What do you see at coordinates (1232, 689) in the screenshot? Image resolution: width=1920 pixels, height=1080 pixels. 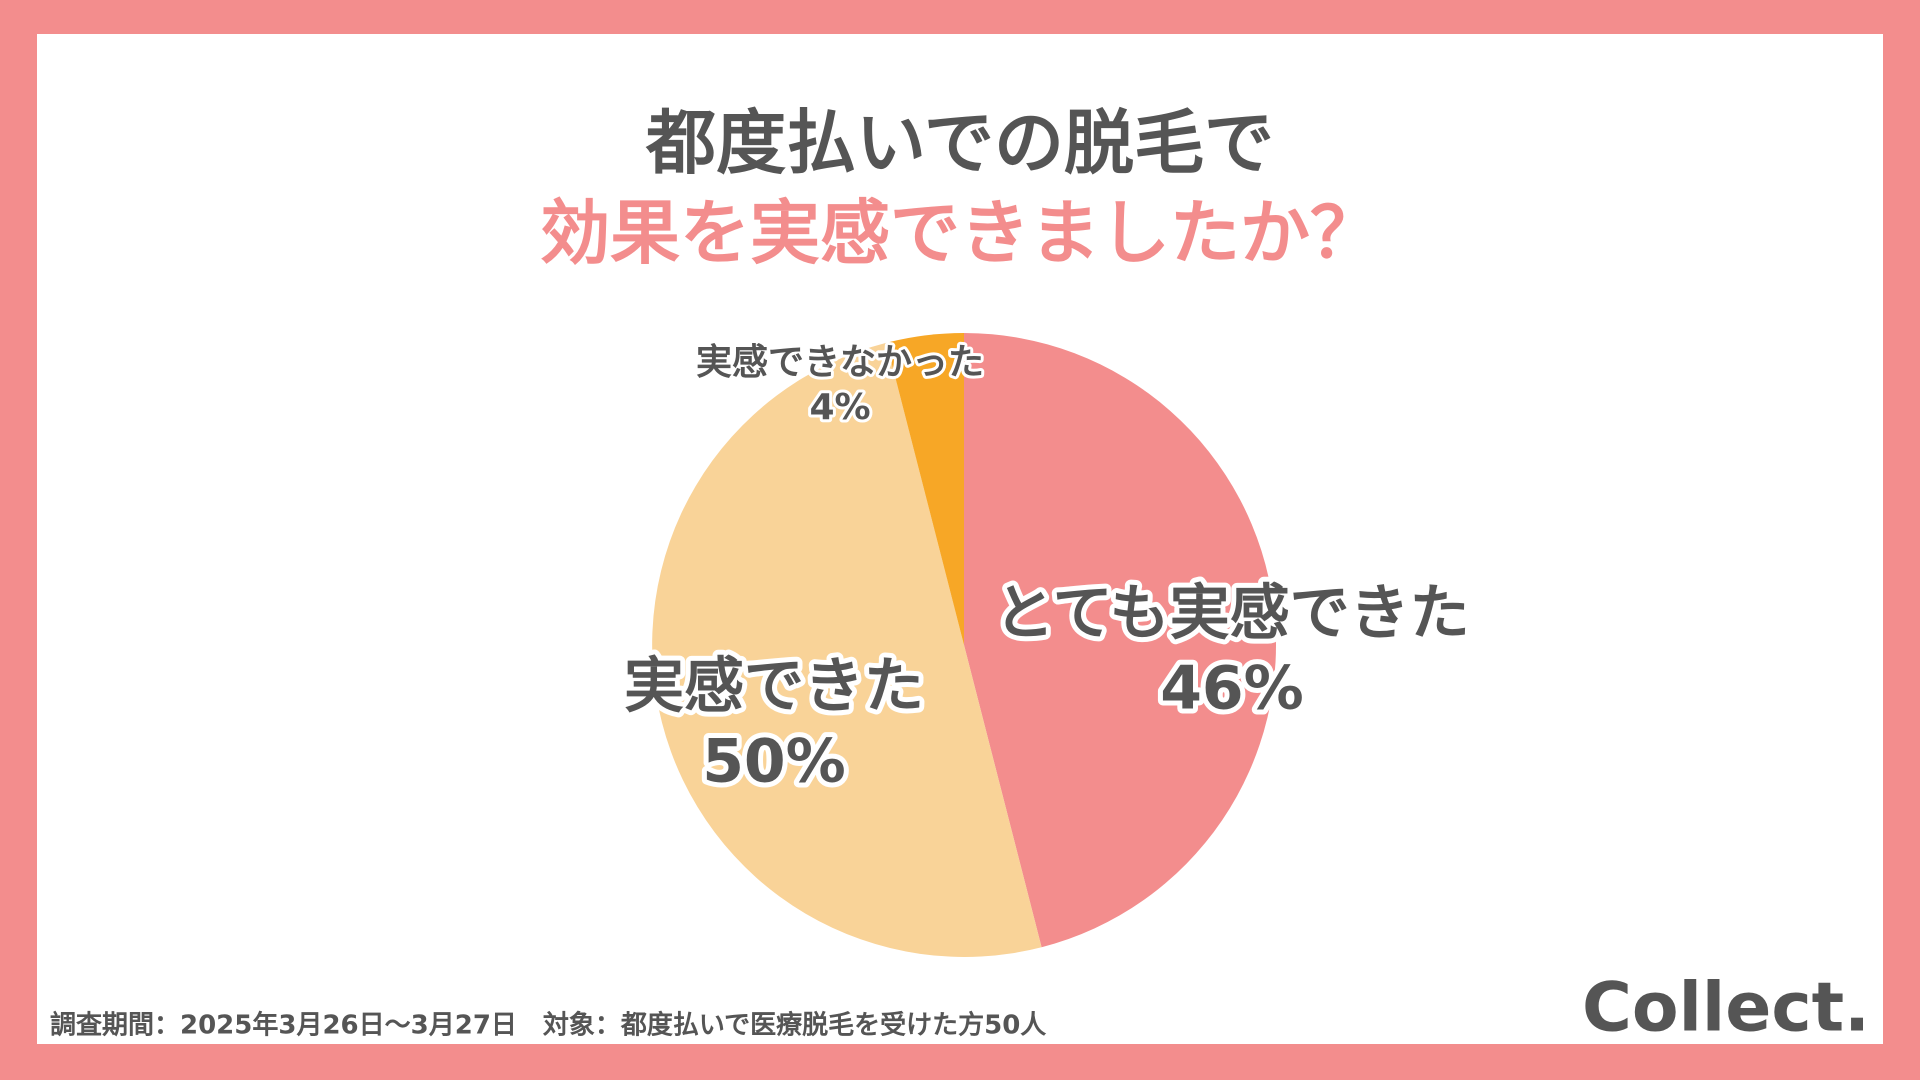 I see `slice-value-label: 46%` at bounding box center [1232, 689].